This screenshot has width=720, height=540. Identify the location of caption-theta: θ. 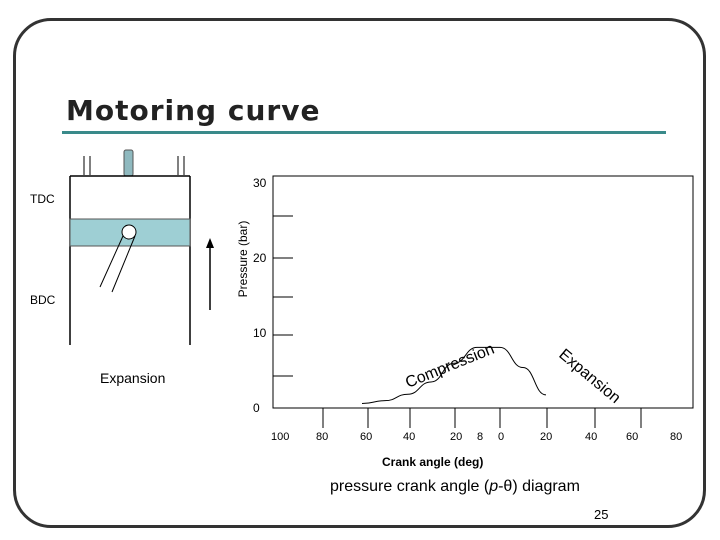
(508, 486).